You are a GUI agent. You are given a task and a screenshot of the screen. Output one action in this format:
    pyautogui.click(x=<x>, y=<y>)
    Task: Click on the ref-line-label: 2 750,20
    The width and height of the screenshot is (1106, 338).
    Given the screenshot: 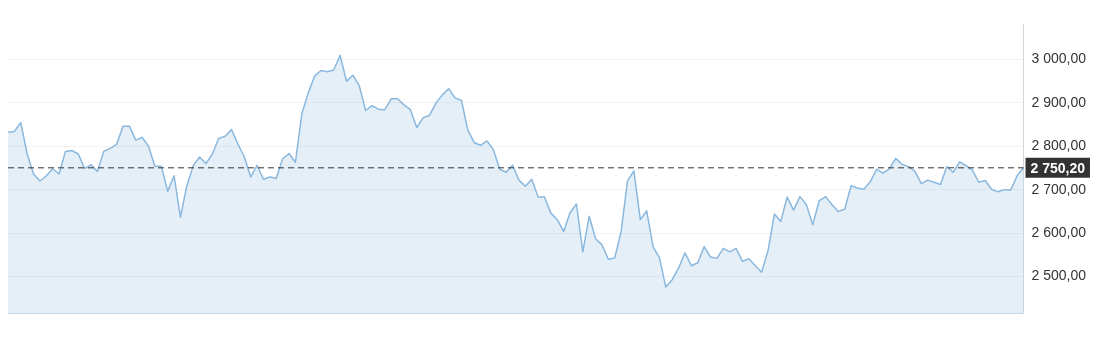 What is the action you would take?
    pyautogui.click(x=1058, y=167)
    